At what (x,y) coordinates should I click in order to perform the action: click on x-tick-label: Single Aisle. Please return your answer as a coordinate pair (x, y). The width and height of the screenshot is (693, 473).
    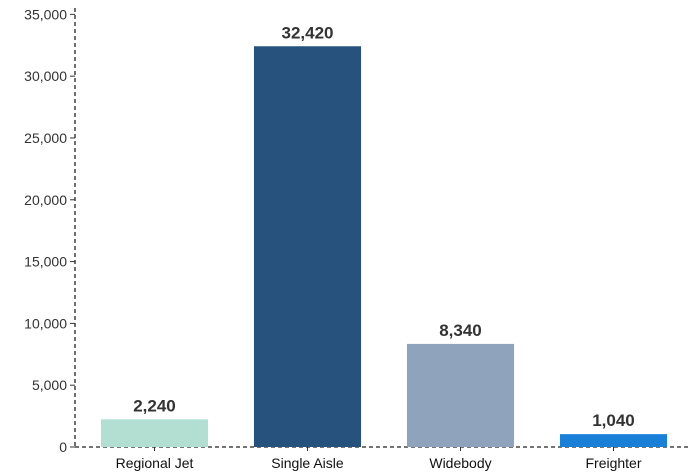
    Looking at the image, I should click on (307, 463).